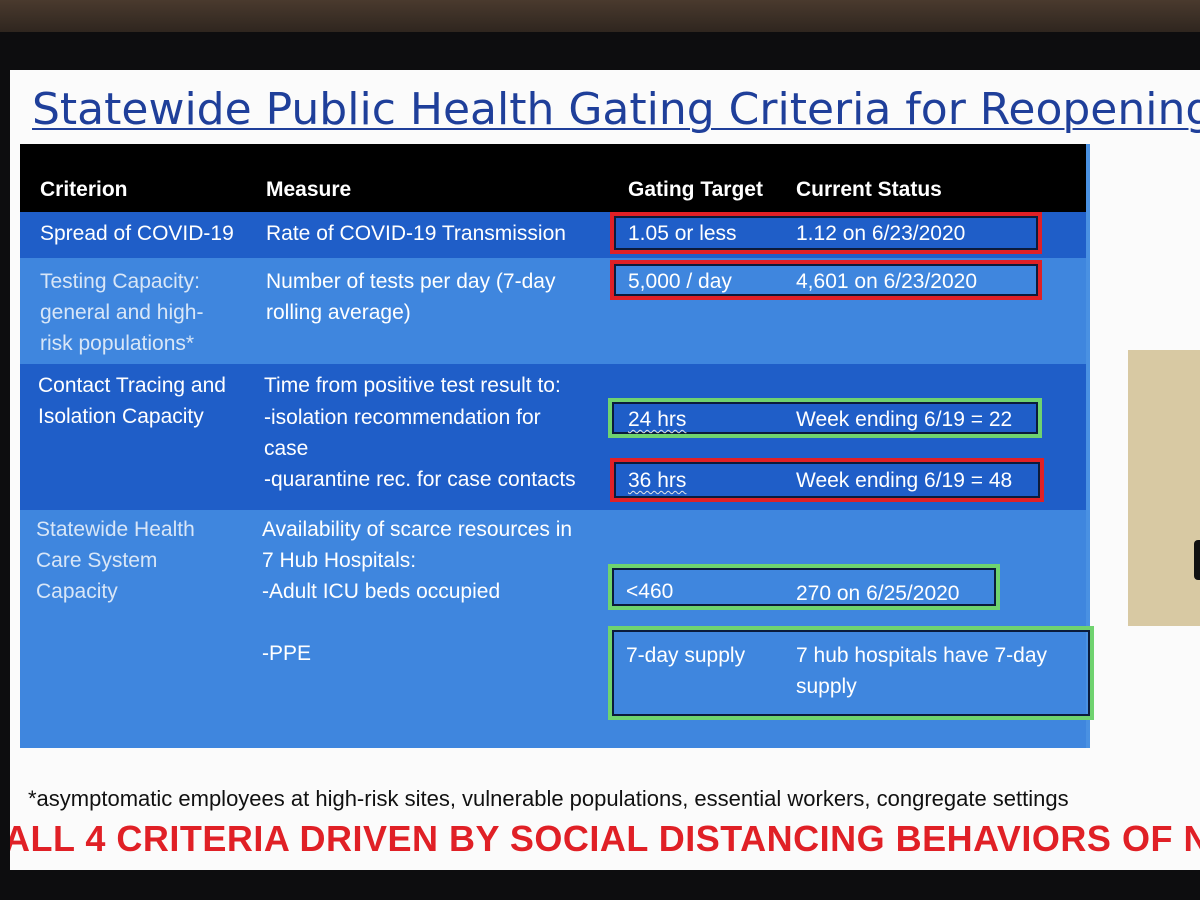  What do you see at coordinates (137, 233) in the screenshot?
I see `criterion-spread: Spread of COVID-19` at bounding box center [137, 233].